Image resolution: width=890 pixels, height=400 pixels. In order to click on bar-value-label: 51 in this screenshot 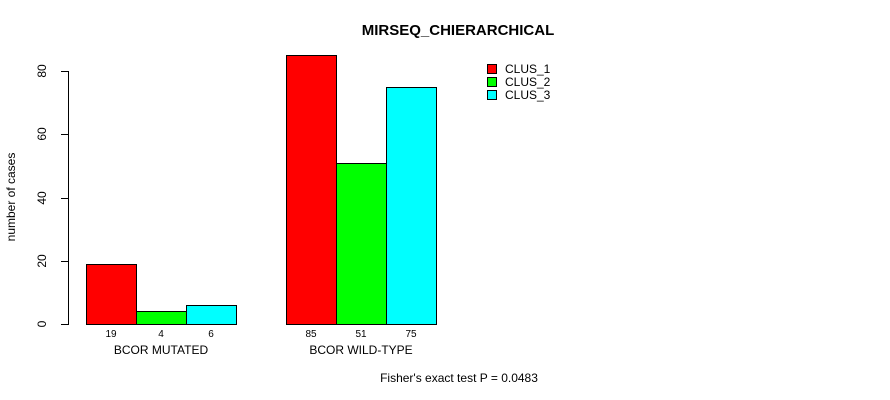, I will do `click(361, 334)`.